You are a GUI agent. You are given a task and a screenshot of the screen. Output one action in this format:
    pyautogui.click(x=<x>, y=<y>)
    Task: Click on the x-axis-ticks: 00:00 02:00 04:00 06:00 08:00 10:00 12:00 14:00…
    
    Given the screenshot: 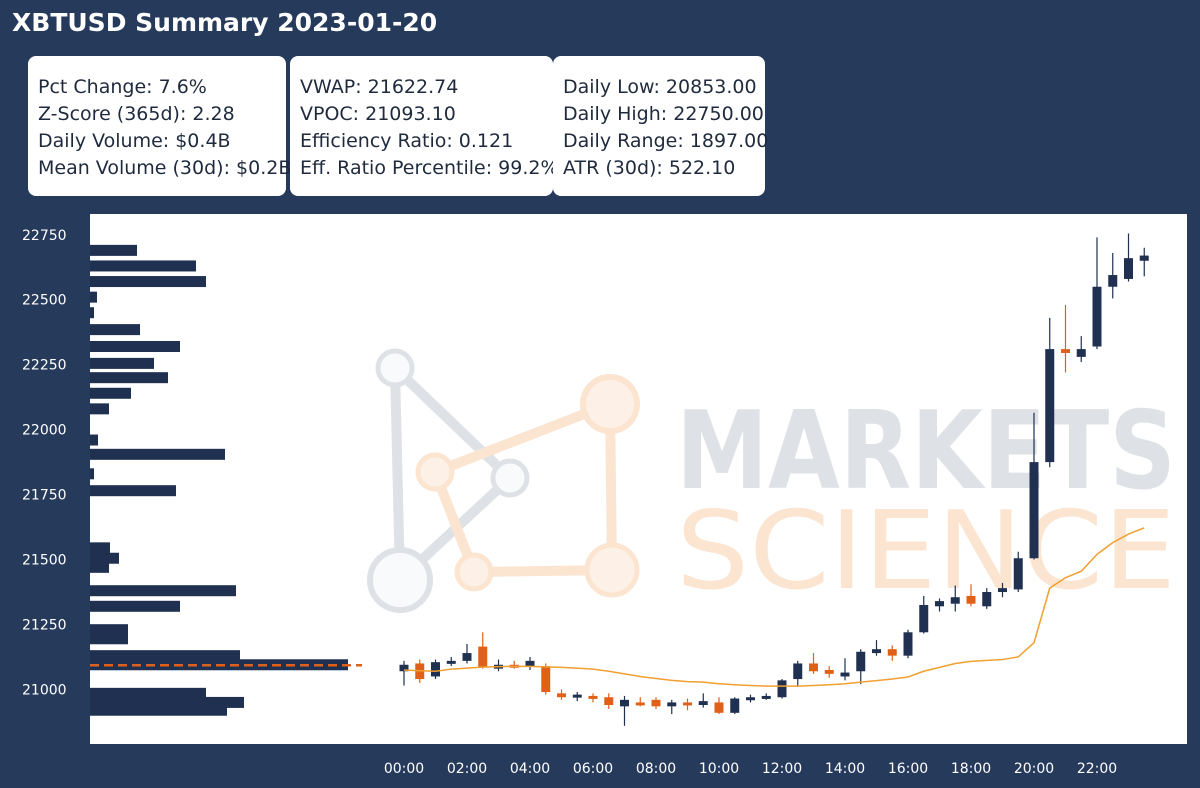 What is the action you would take?
    pyautogui.click(x=750, y=769)
    